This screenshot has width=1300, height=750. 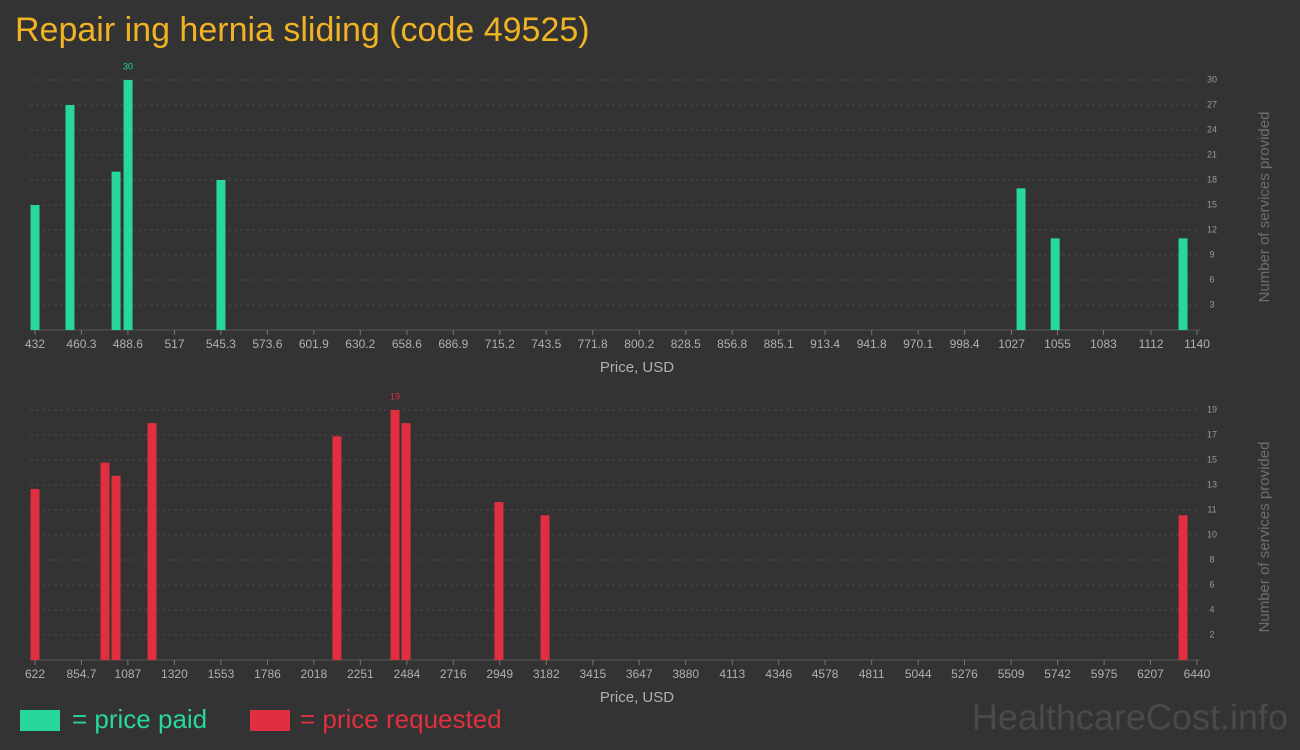 I want to click on x-tick-label: 715.2, so click(x=500, y=344).